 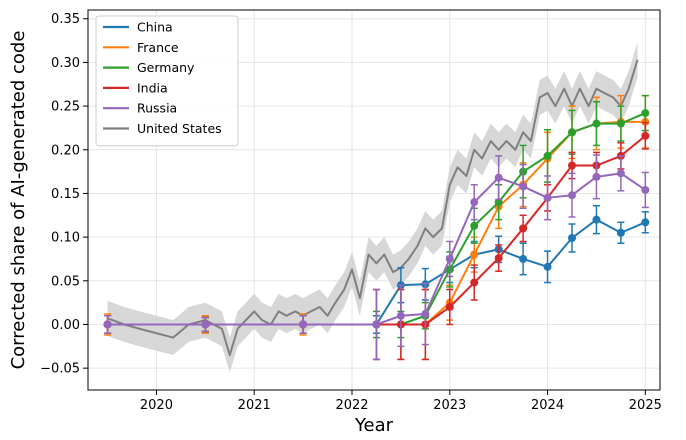 I want to click on x-axis-label: Year, so click(x=374, y=425).